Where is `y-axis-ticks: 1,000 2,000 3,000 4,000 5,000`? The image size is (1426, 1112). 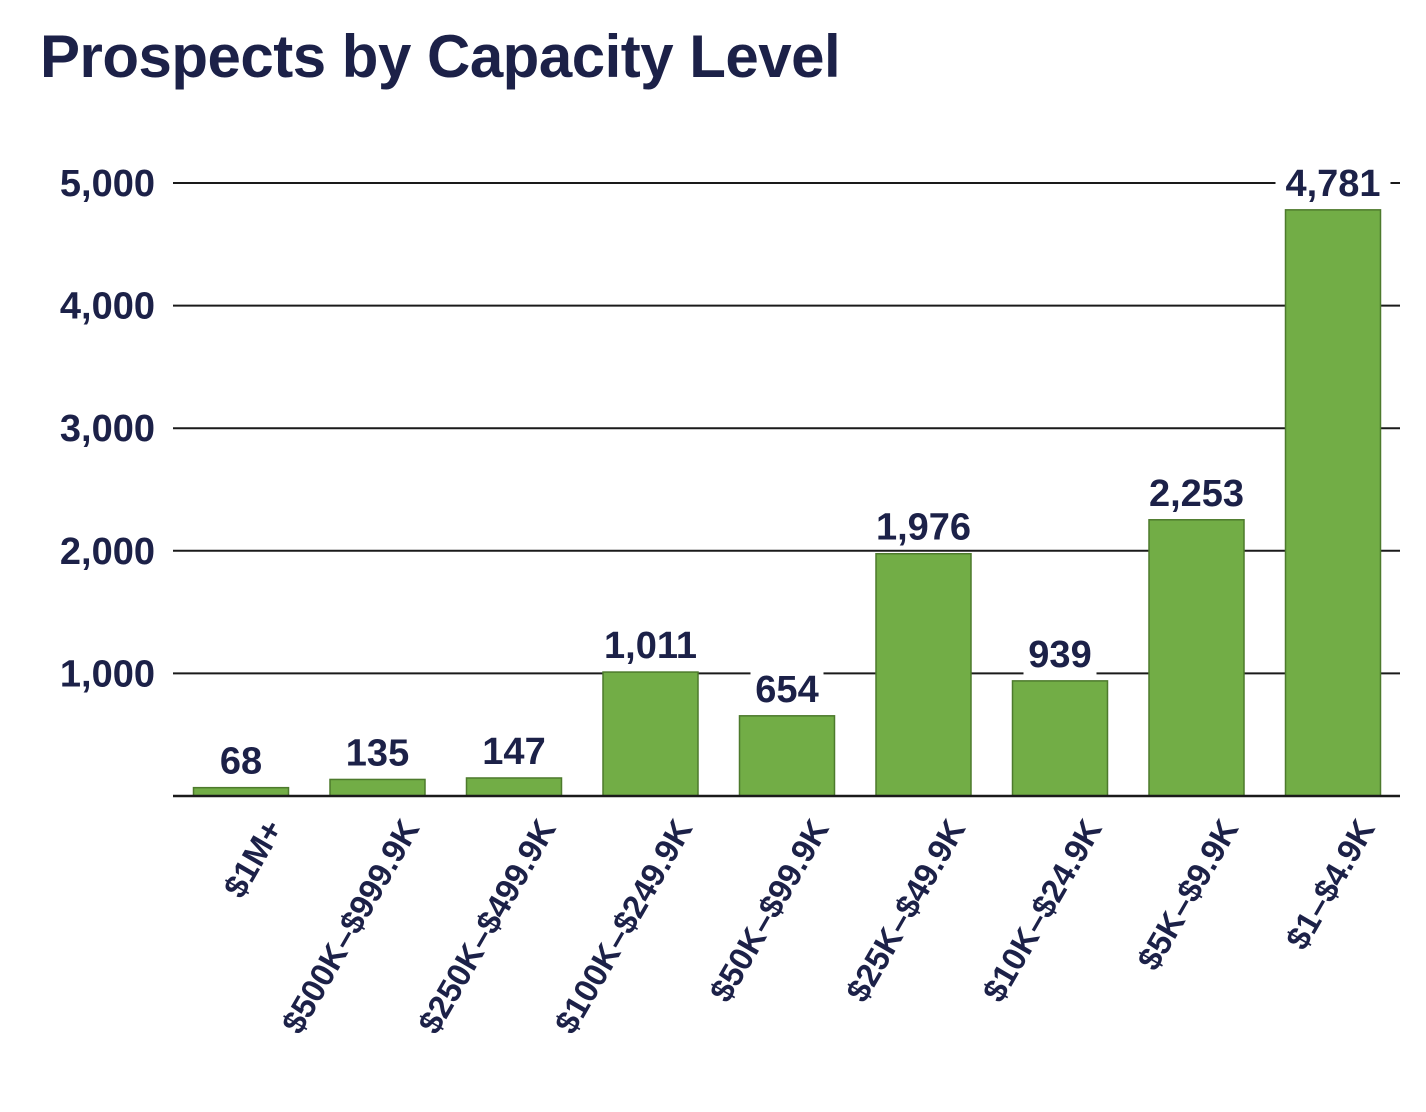
y-axis-ticks: 1,000 2,000 3,000 4,000 5,000 is located at coordinates (107, 429).